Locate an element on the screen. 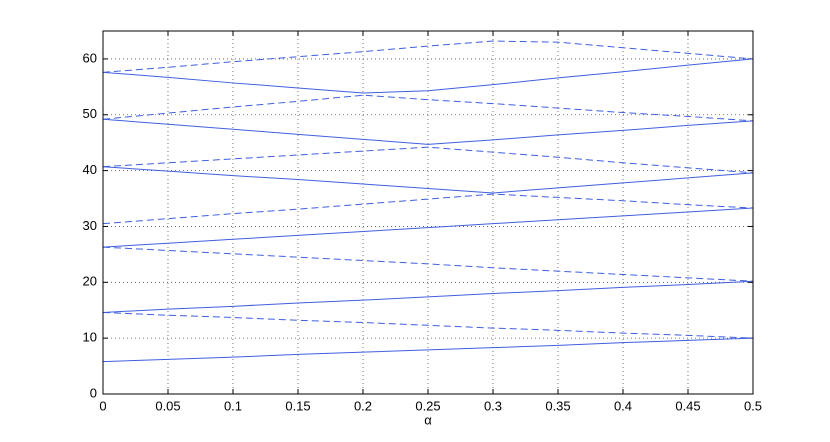 The height and width of the screenshot is (442, 830). x-tick-label: 0.1 is located at coordinates (233, 405).